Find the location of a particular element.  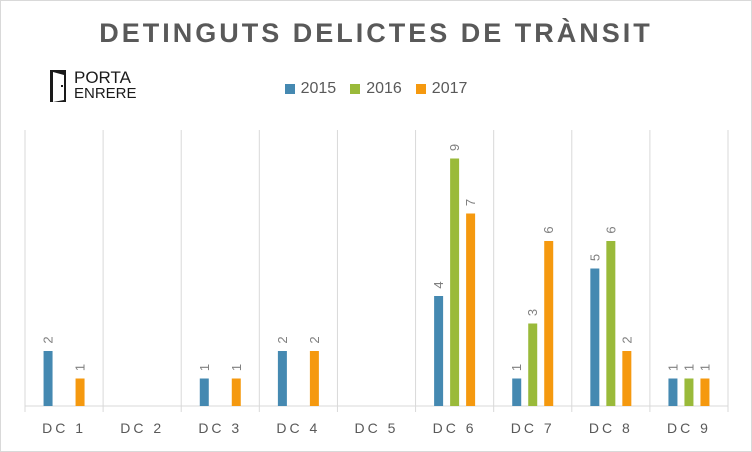

legend-label: 2016 is located at coordinates (384, 88).